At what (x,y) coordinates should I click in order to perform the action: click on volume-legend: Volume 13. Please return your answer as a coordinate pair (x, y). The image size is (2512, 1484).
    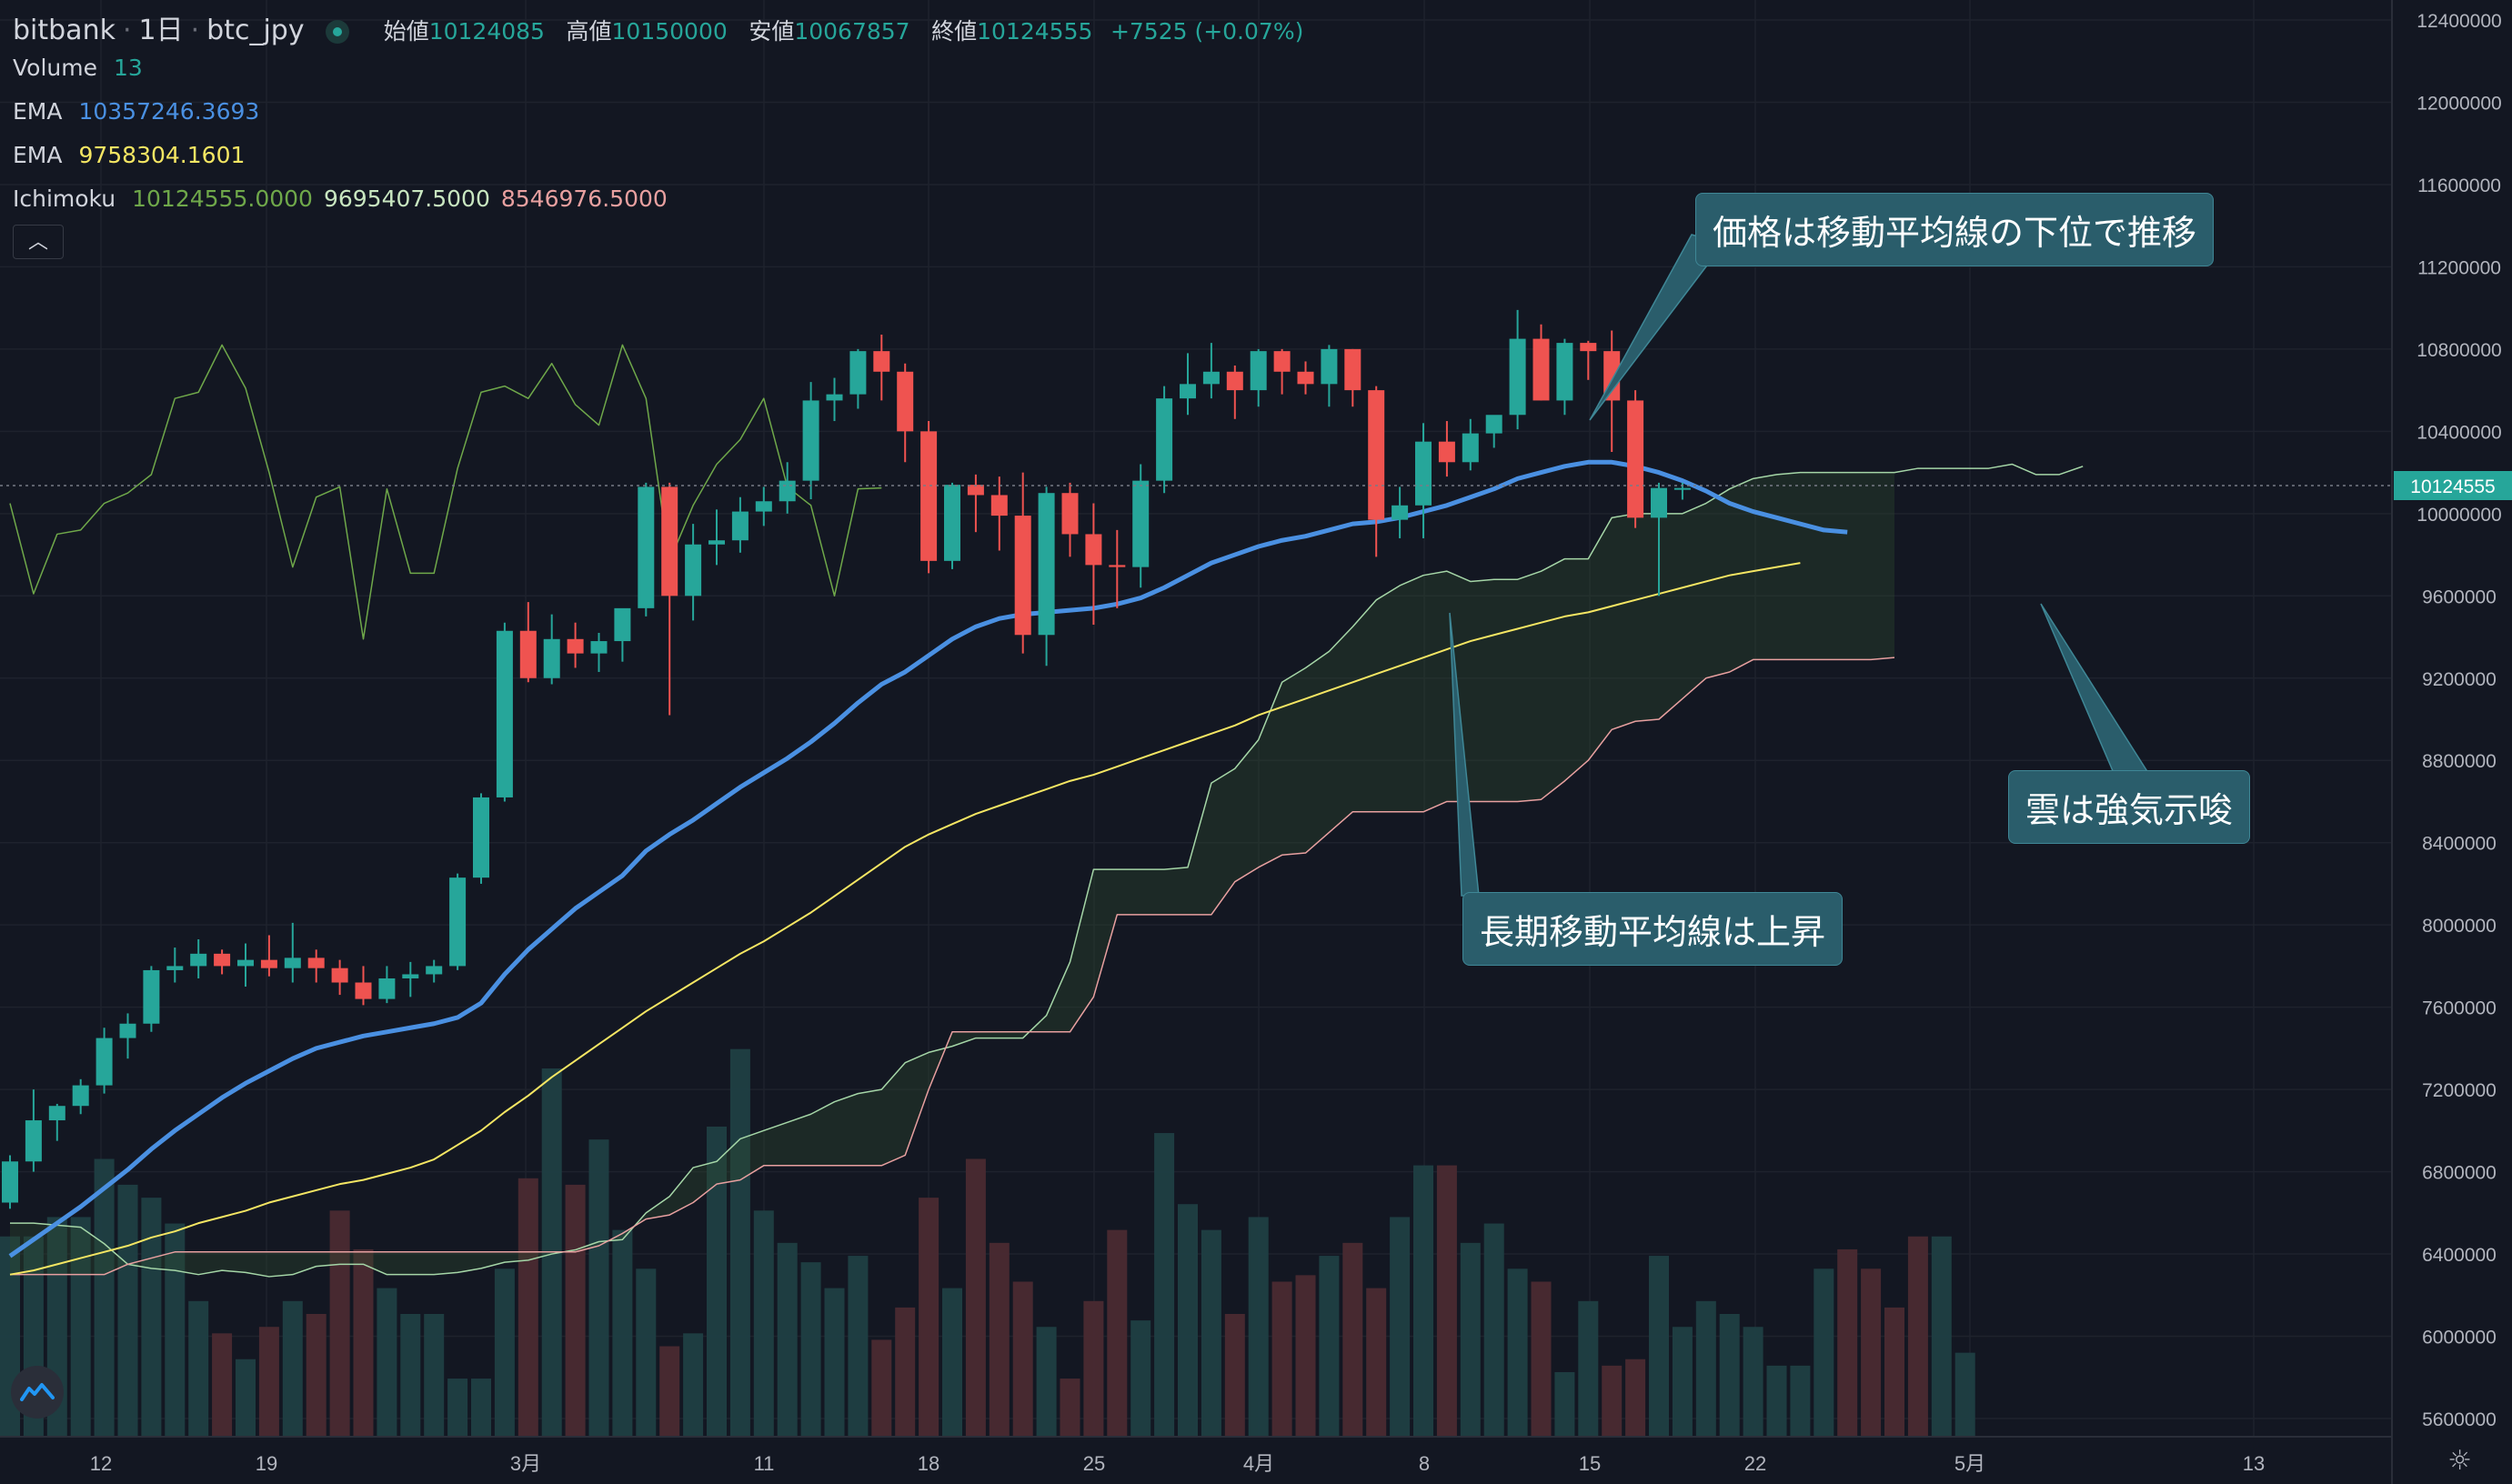
    Looking at the image, I should click on (78, 68).